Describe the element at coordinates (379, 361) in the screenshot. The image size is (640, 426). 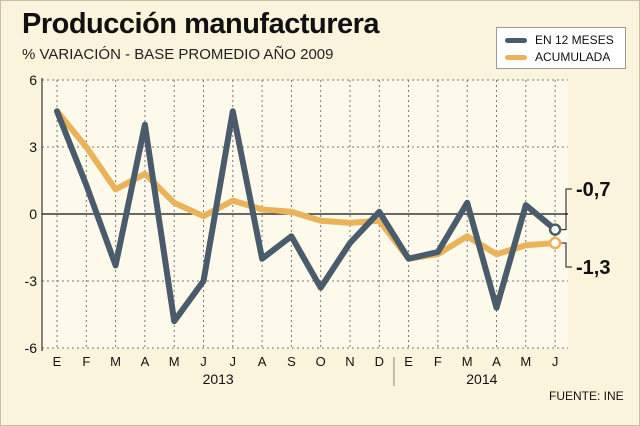
I see `x-tick-label: D` at that location.